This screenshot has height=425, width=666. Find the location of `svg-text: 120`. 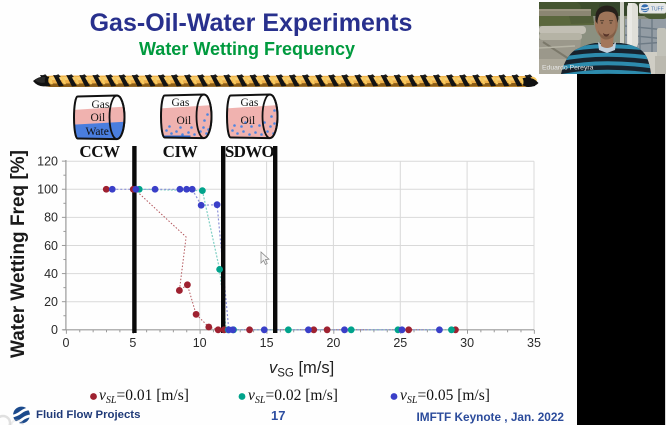

svg-text: 120 is located at coordinates (47, 162).